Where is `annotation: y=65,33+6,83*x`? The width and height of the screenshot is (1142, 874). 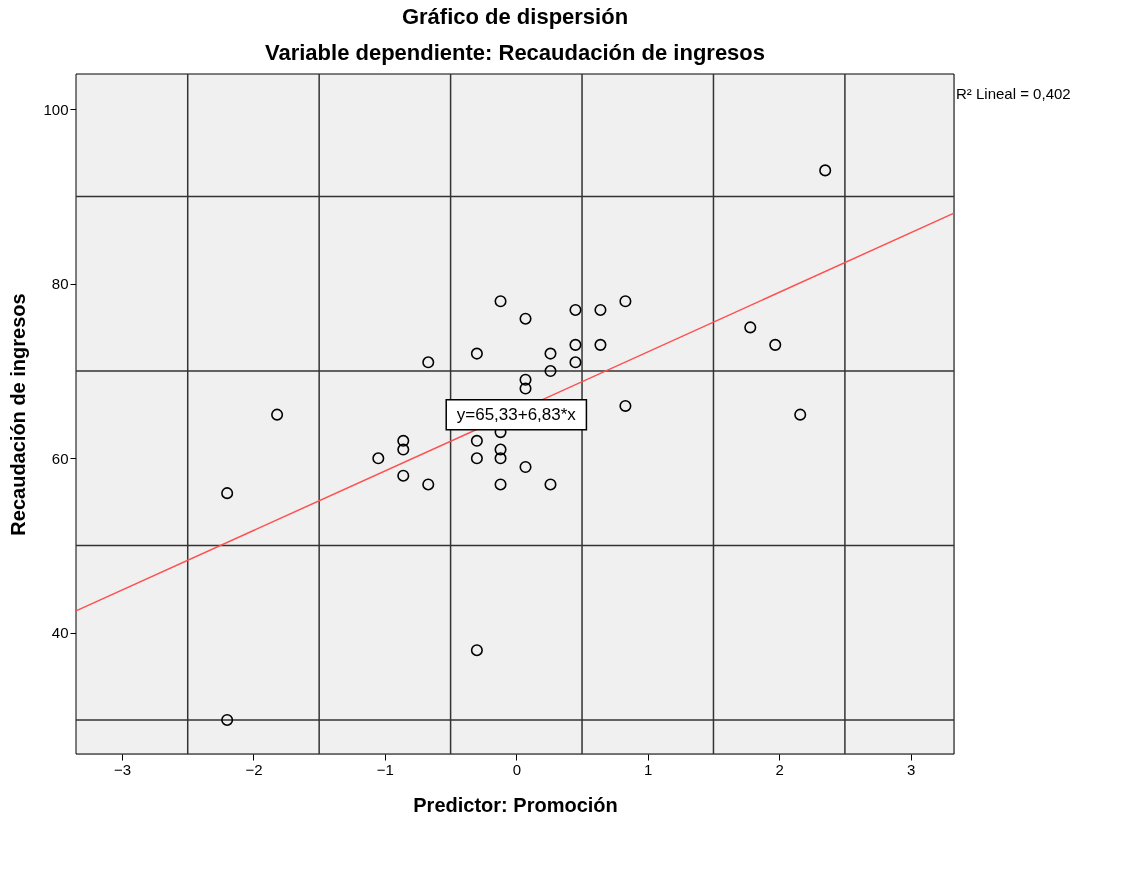 annotation: y=65,33+6,83*x is located at coordinates (516, 414).